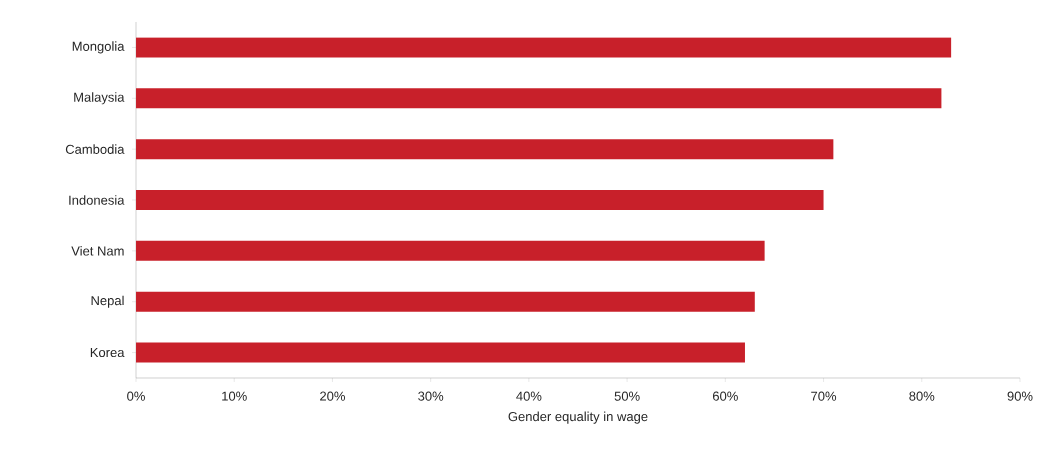 This screenshot has height=470, width=1055. What do you see at coordinates (824, 396) in the screenshot?
I see `x-tick-label: 70%` at bounding box center [824, 396].